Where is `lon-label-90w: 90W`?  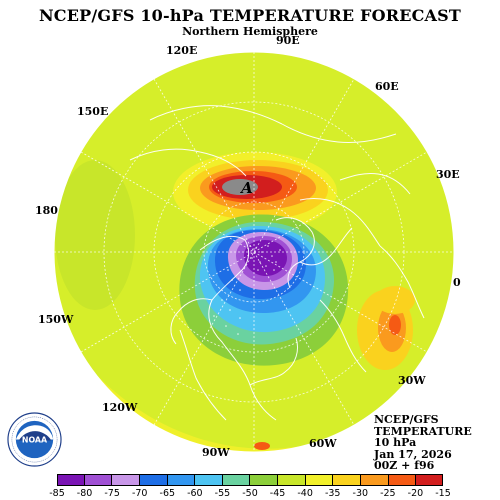
lon-label-90w: 90W is located at coordinates (216, 452).